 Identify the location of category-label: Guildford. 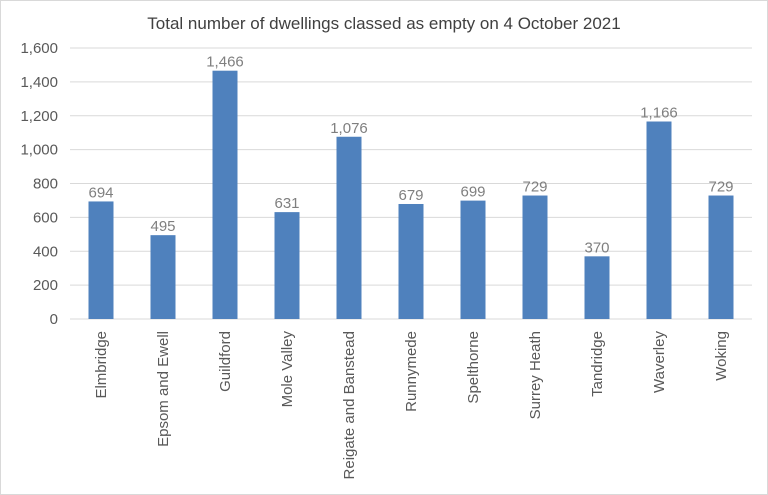
(225, 361).